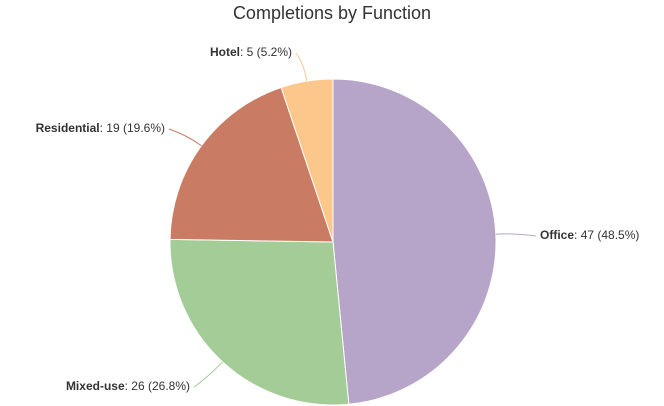  Describe the element at coordinates (95, 386) in the screenshot. I see `category-name: Mixed-use` at that location.